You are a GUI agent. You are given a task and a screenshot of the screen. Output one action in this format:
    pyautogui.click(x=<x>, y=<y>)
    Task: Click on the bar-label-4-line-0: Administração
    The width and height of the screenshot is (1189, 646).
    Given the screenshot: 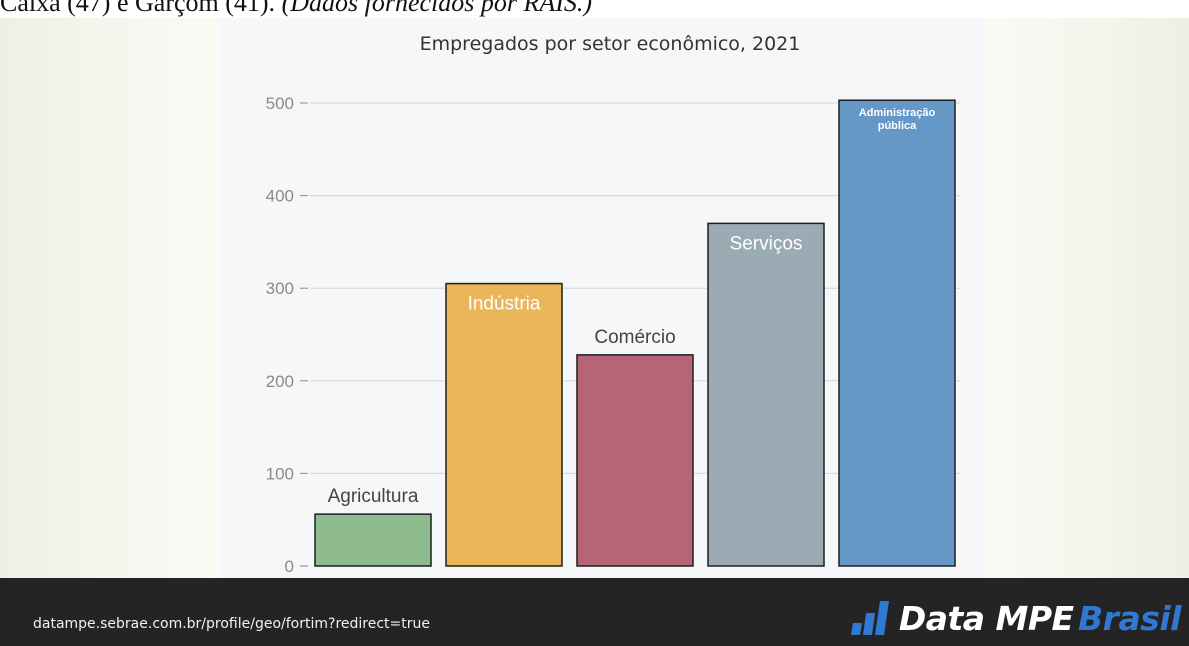 What is the action you would take?
    pyautogui.click(x=897, y=113)
    